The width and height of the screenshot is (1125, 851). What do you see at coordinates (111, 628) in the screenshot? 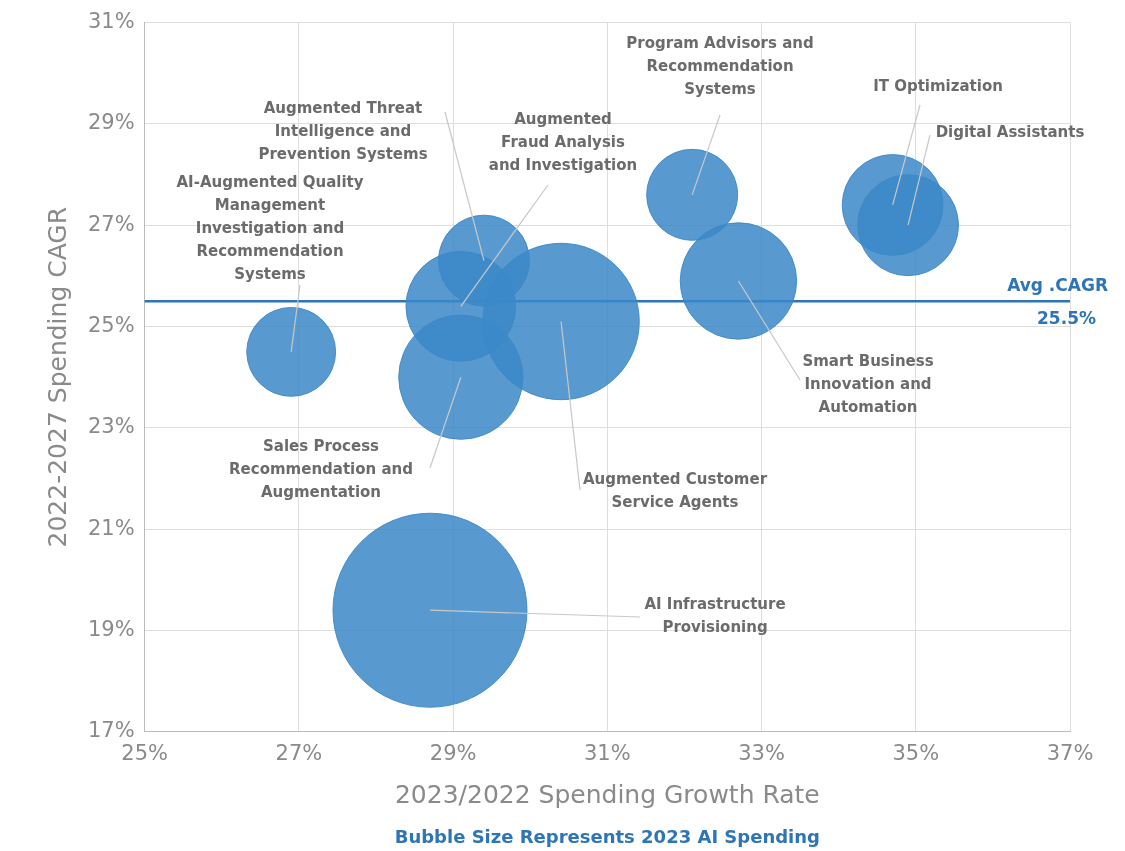
I see `y-tick-label: 19%` at bounding box center [111, 628].